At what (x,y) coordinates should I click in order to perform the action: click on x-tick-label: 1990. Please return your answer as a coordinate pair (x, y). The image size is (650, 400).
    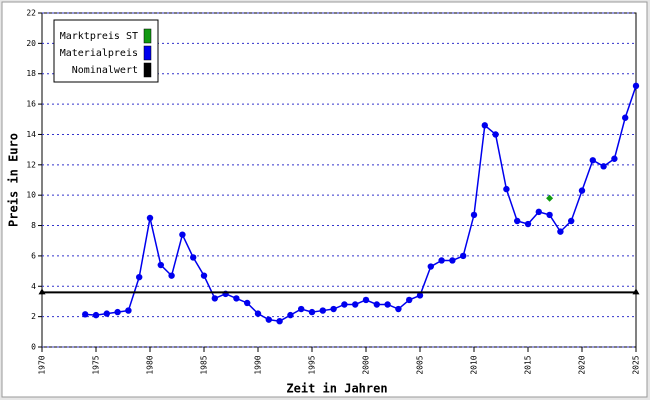
    Looking at the image, I should click on (258, 364).